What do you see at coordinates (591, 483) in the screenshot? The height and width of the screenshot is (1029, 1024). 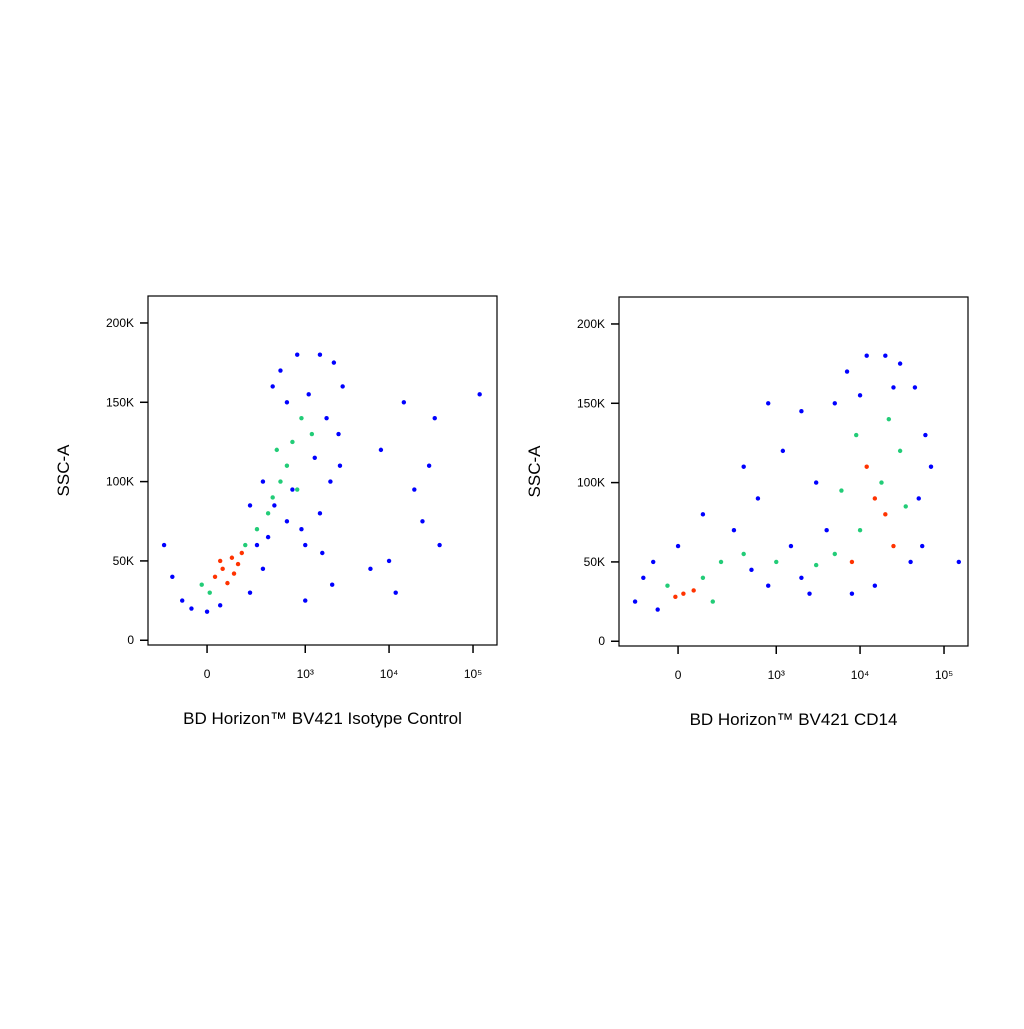 I see `y-tick-label: 100K` at bounding box center [591, 483].